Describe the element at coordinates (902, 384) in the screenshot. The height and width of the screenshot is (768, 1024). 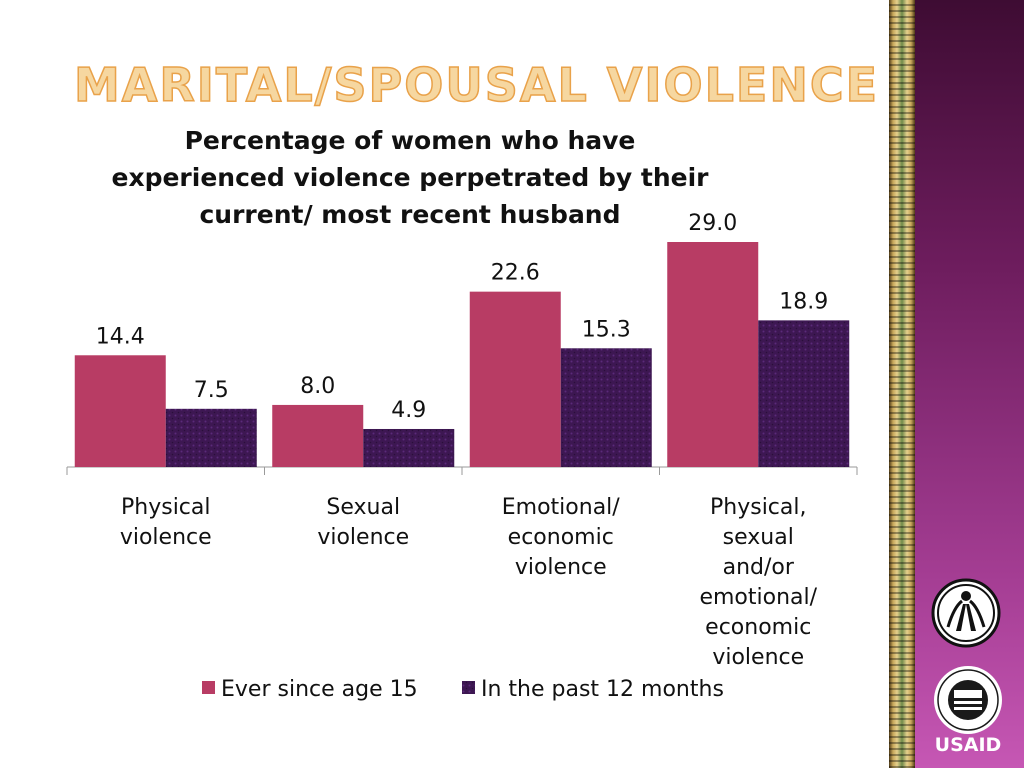
I see `decorative-border` at that location.